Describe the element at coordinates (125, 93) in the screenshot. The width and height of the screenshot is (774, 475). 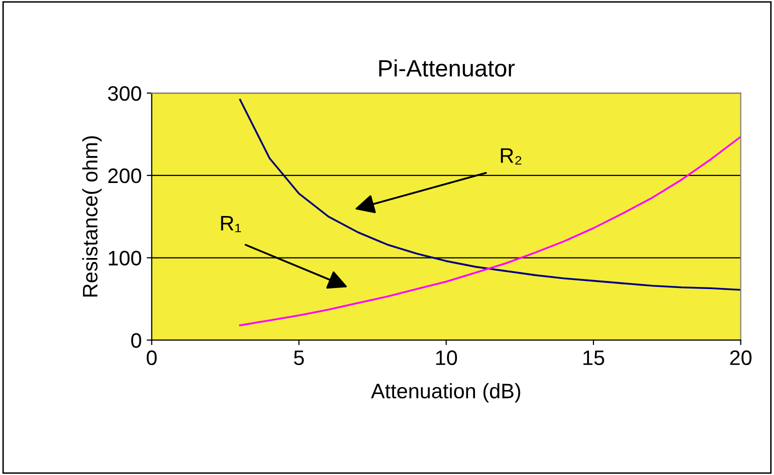
I see `y-tick-label: 300` at that location.